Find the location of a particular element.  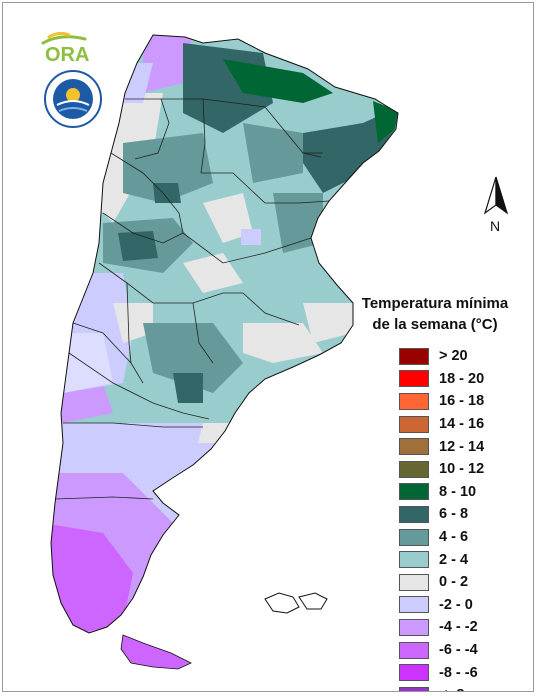

legend-label: -8 - -6 is located at coordinates (458, 672).